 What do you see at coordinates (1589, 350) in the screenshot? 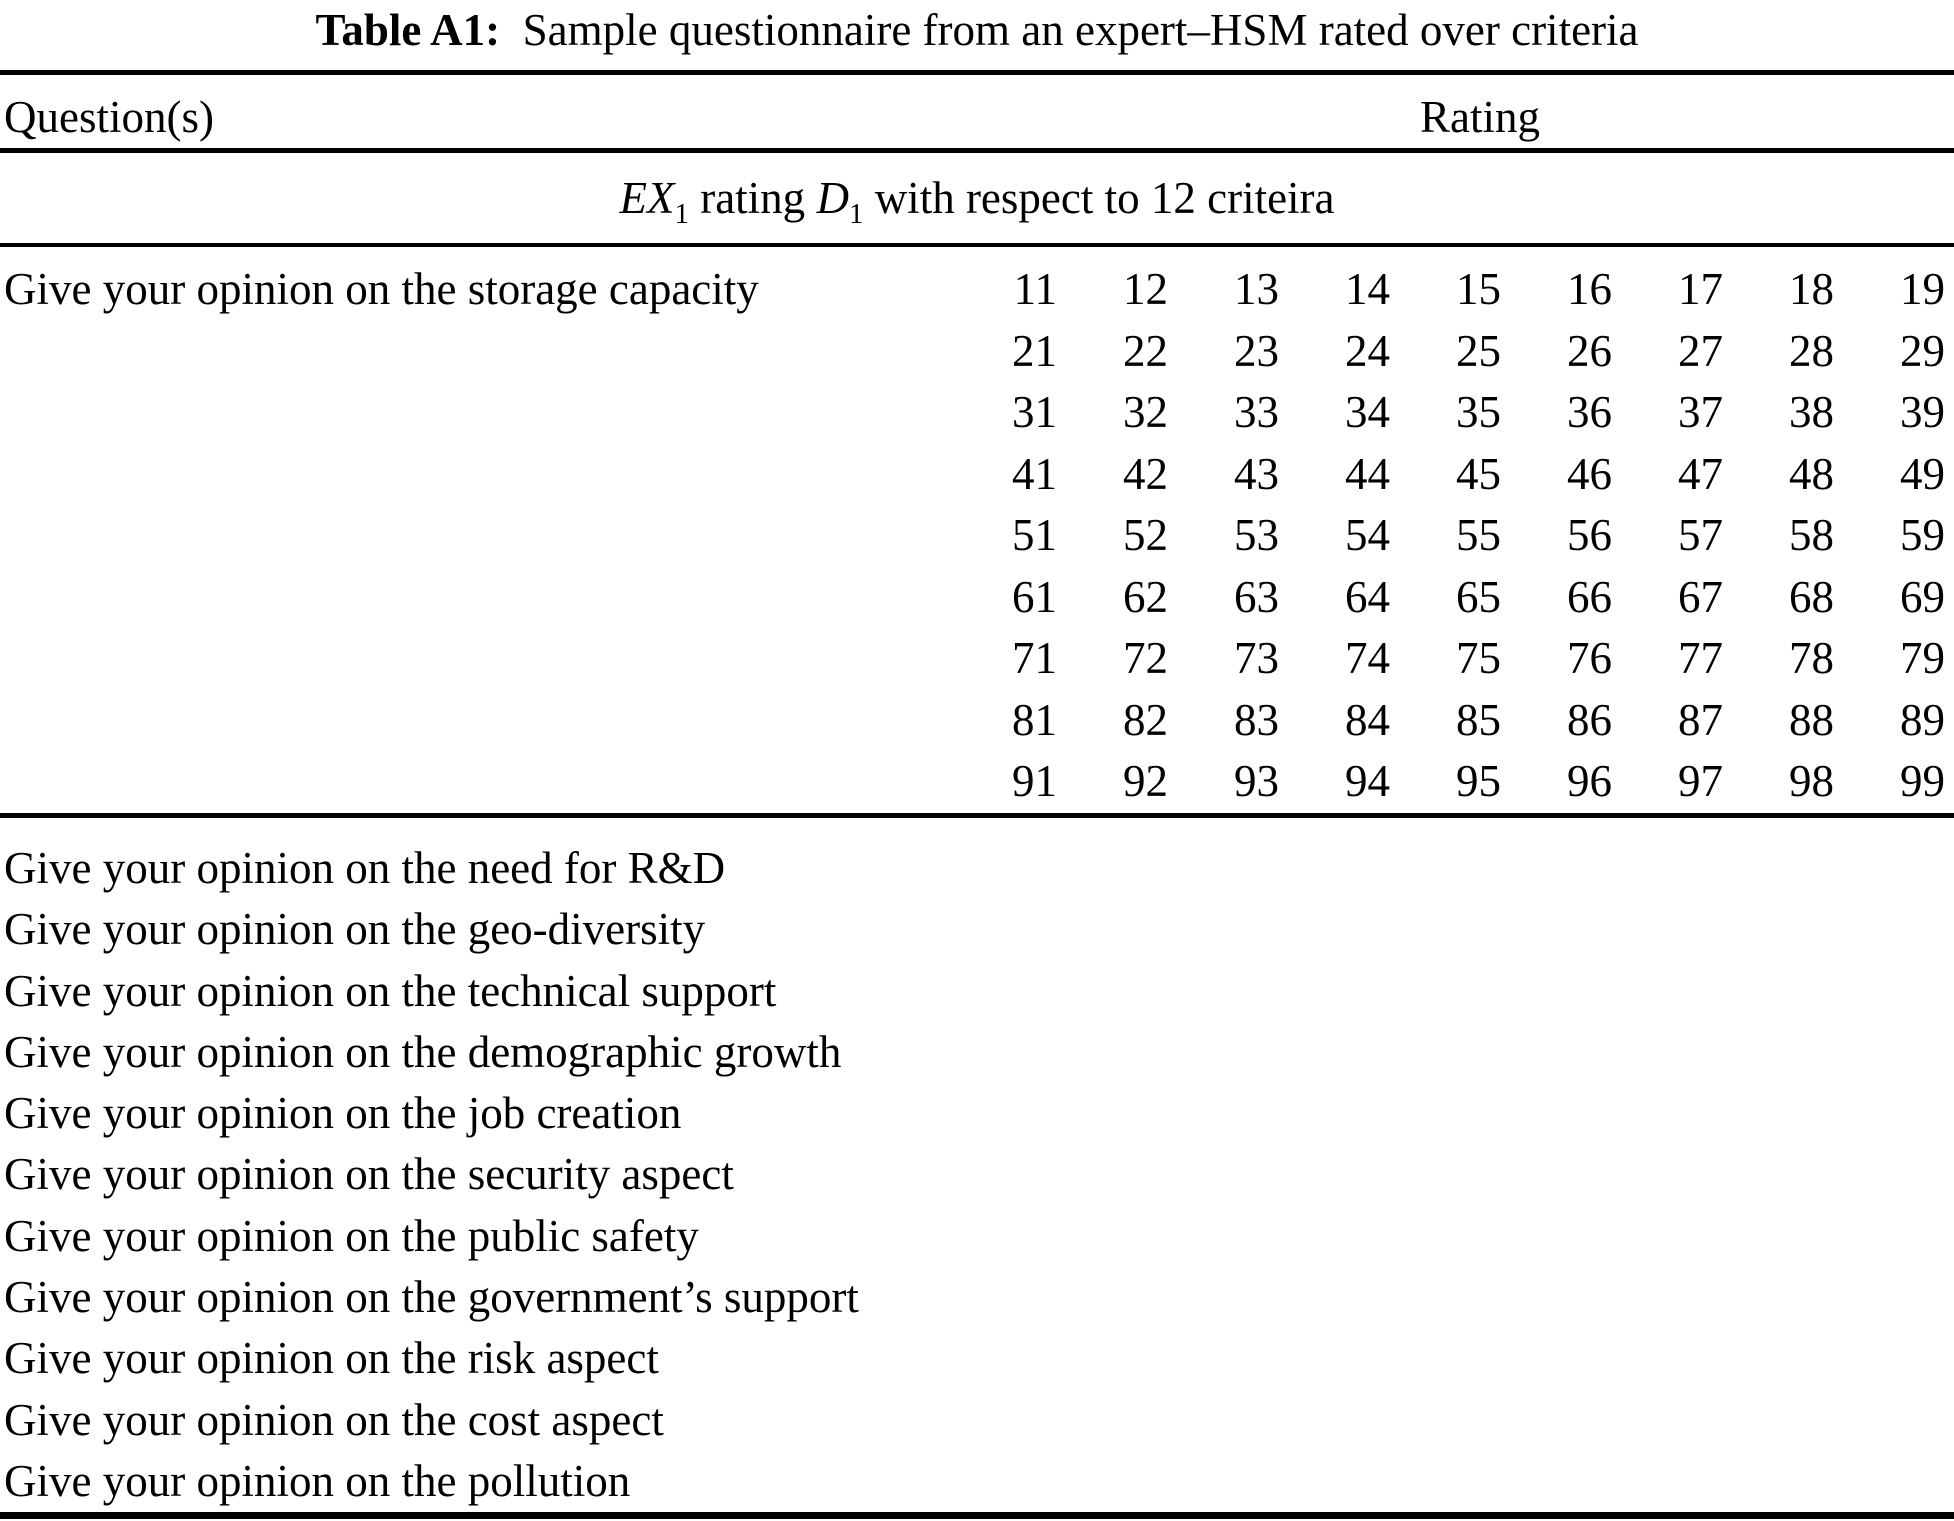
I see `rating-value: 26` at bounding box center [1589, 350].